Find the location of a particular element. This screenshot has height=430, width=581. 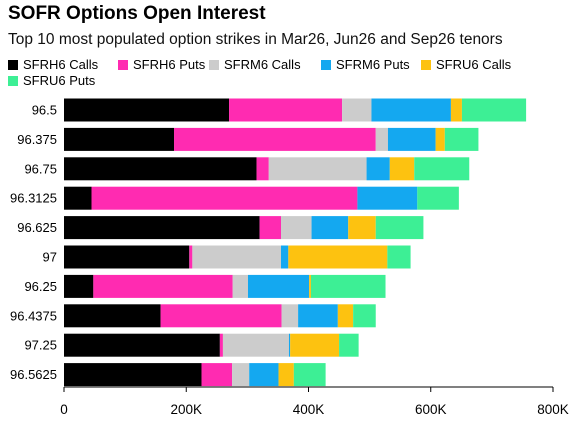

chart-title: SOFR Options Open Interest is located at coordinates (137, 13).